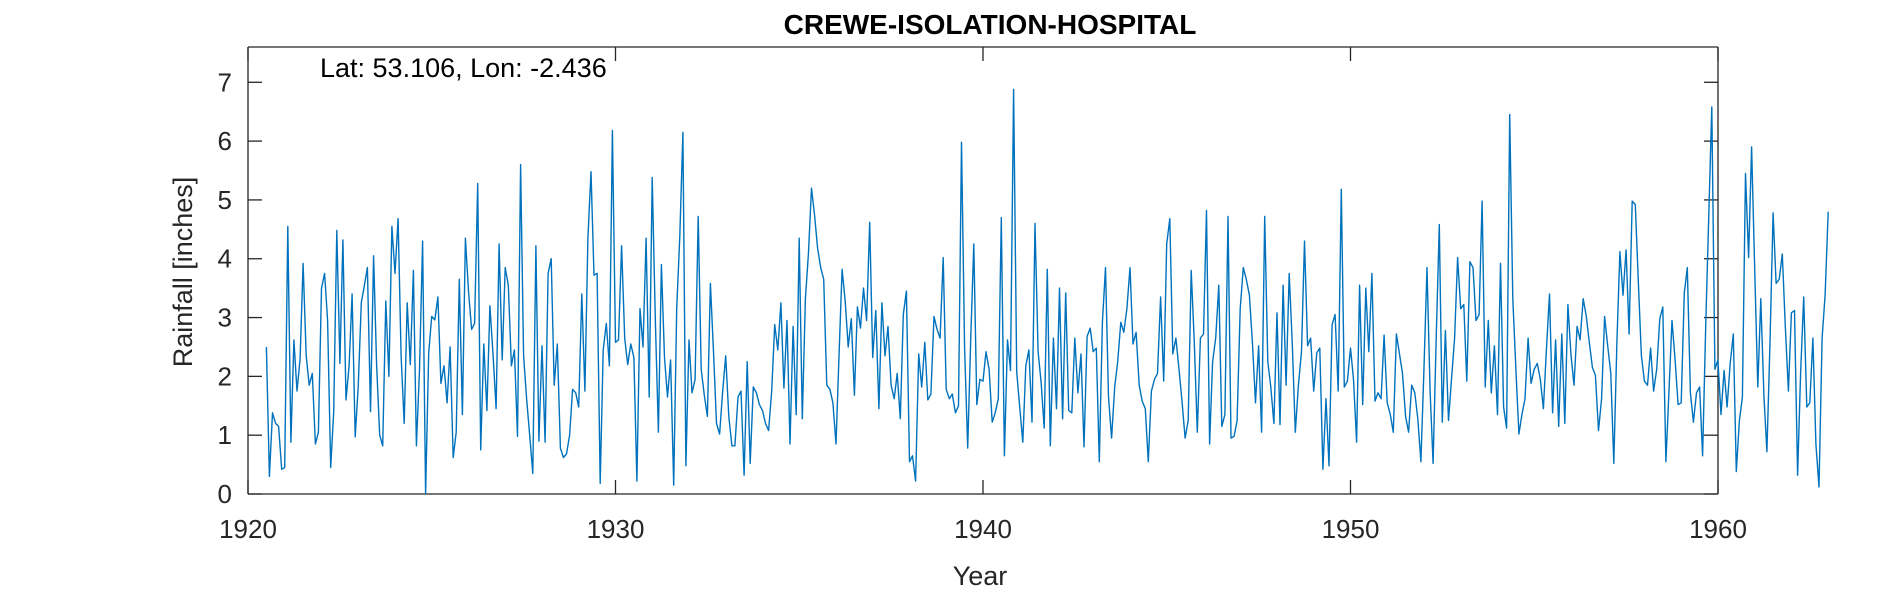 The height and width of the screenshot is (591, 1890). I want to click on location-annotation: Lat: 53.106, Lon: -2.436, so click(463, 68).